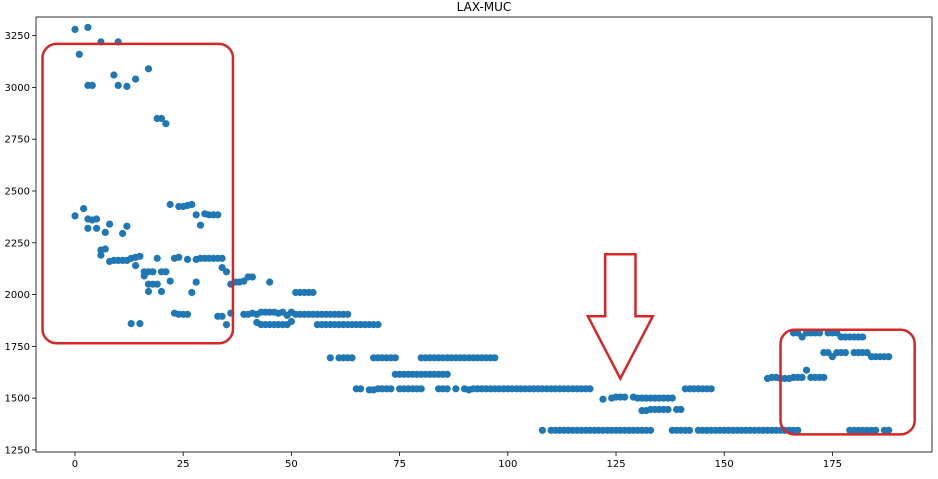  Describe the element at coordinates (484, 7) in the screenshot. I see `chart-title: LAX-MUC` at that location.